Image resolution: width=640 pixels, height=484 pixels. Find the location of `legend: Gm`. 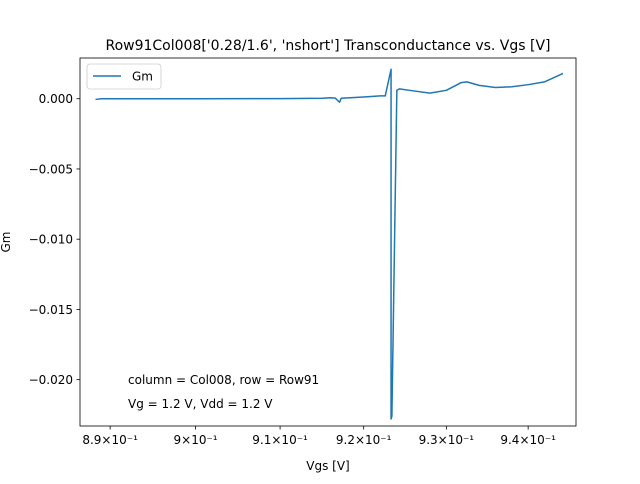

legend: Gm is located at coordinates (124, 76).